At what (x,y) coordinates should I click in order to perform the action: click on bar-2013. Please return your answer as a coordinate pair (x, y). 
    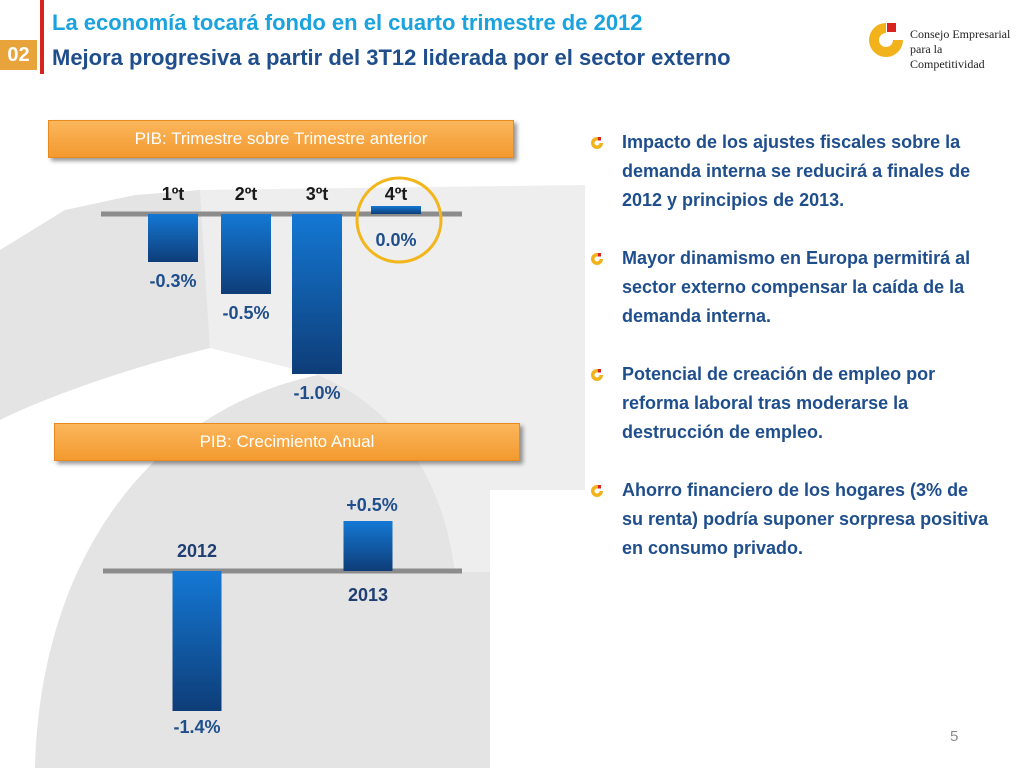
    Looking at the image, I should click on (368, 546).